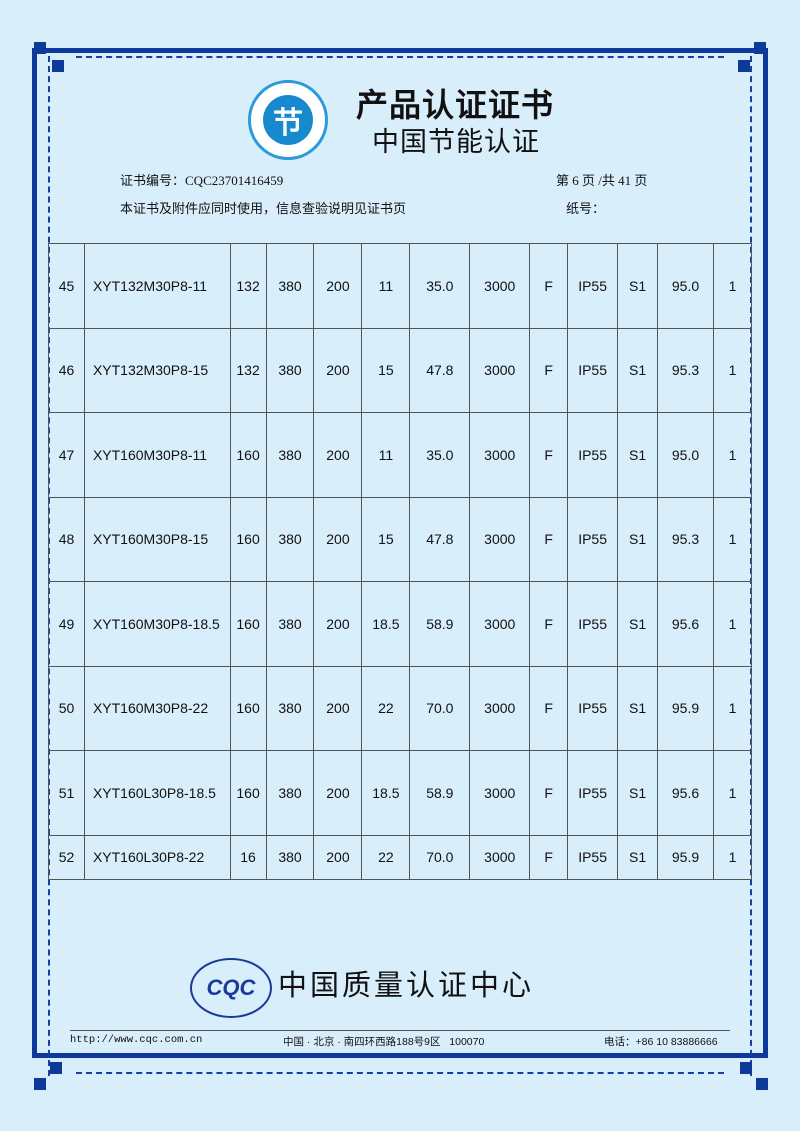  Describe the element at coordinates (157, 455) in the screenshot. I see `table-cell: XYT160M30P8-11` at that location.